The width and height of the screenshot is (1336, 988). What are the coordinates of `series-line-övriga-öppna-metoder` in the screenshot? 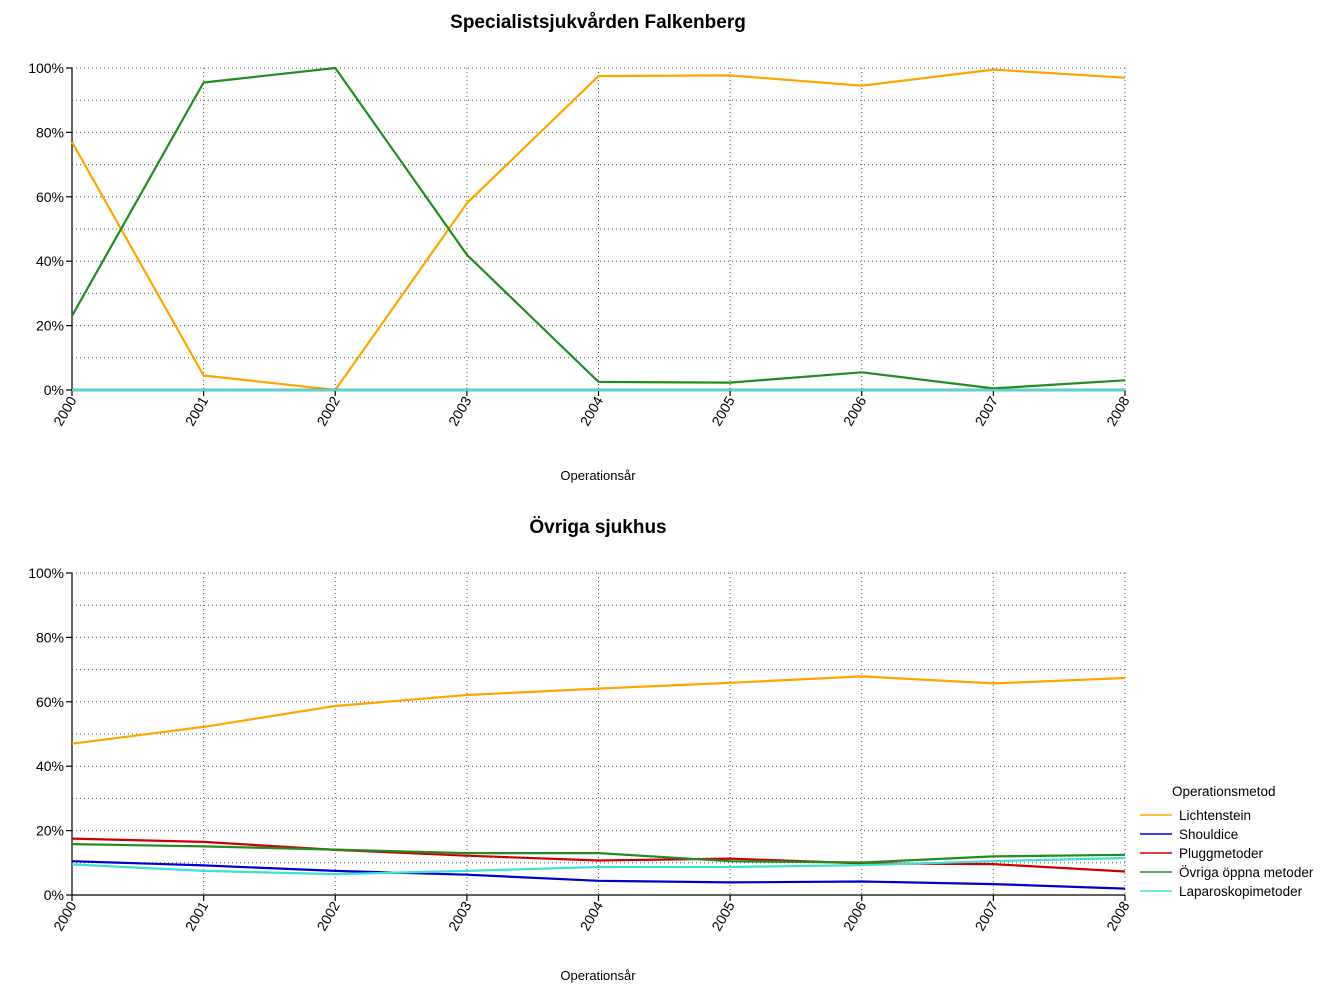 It's located at (598, 853).